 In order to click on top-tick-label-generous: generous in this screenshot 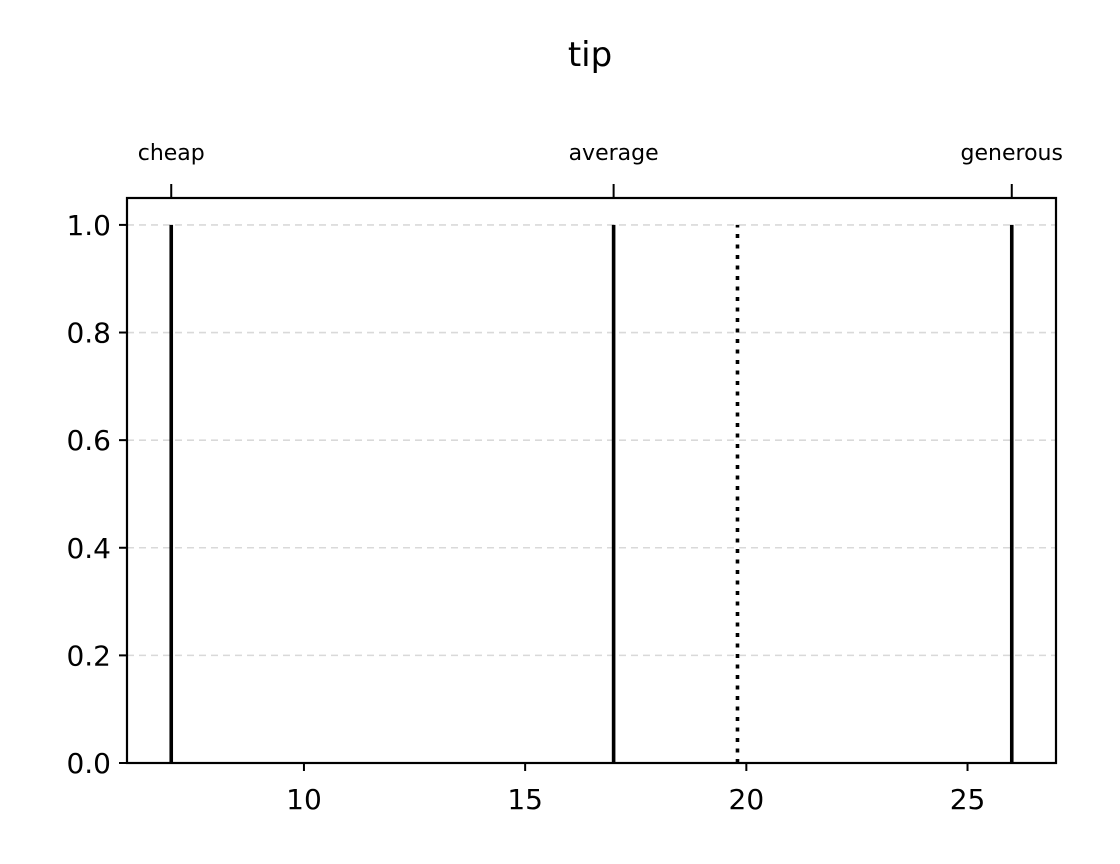, I will do `click(1012, 153)`.